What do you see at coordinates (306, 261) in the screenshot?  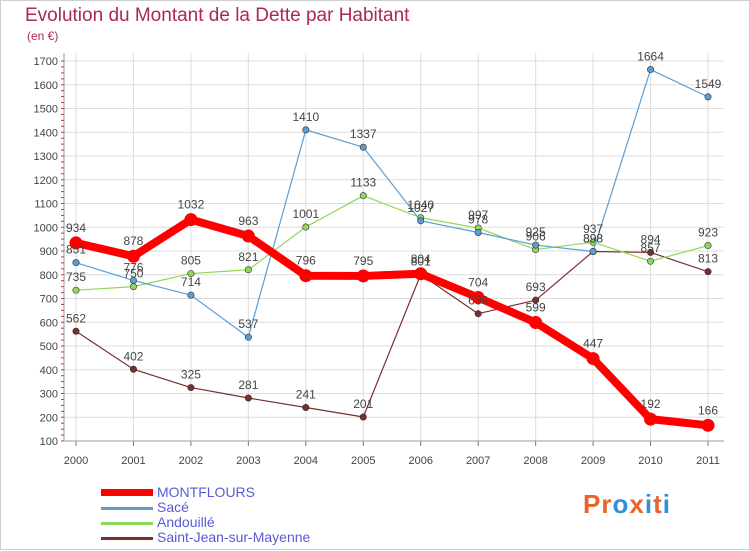 I see `data-label-montflours: 796` at bounding box center [306, 261].